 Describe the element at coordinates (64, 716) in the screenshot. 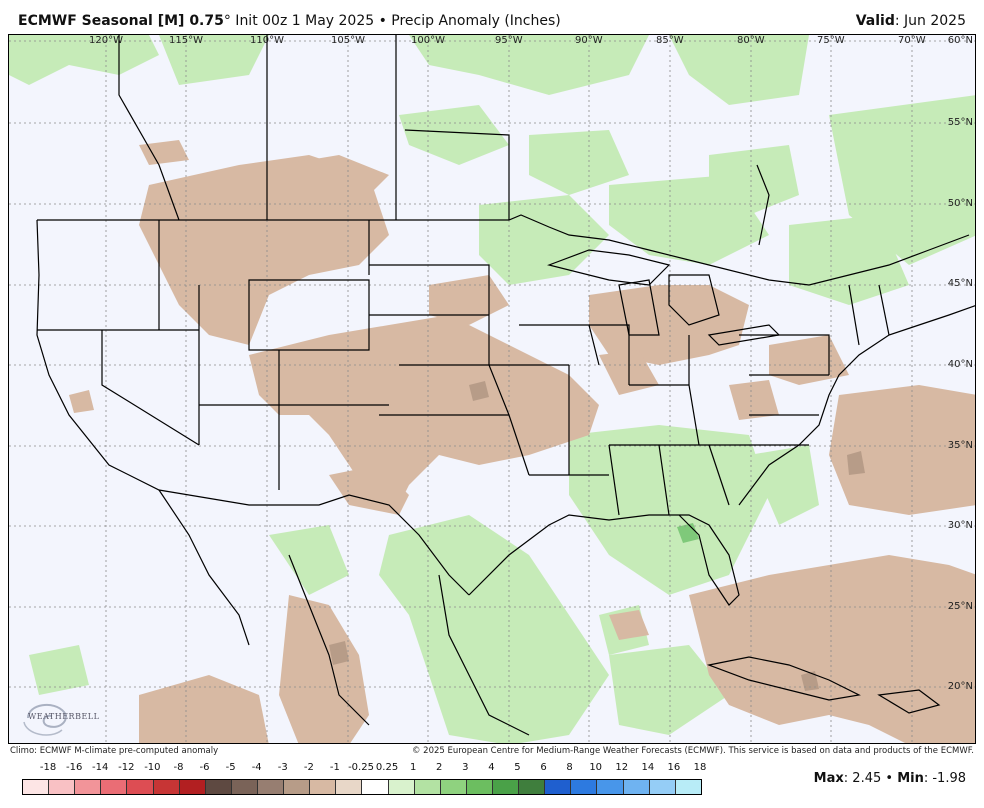

I see `logo-text: WEATHERBELL` at that location.